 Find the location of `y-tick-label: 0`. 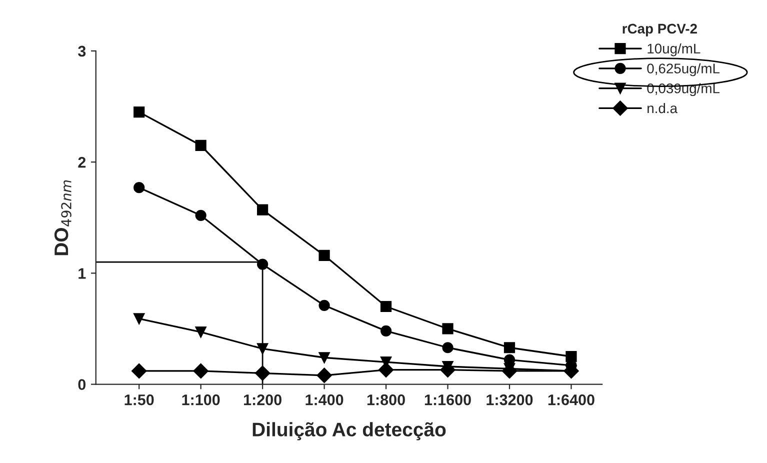

y-tick-label: 0 is located at coordinates (82, 384).